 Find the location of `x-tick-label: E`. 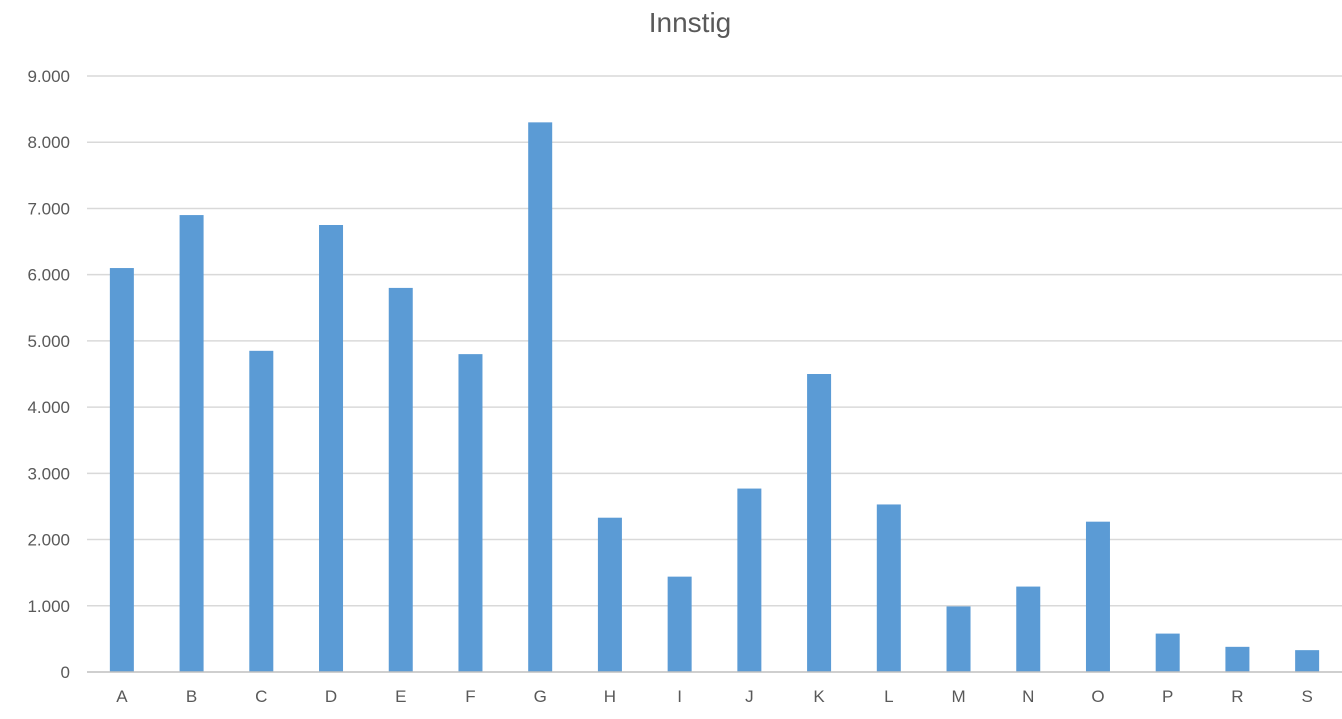

x-tick-label: E is located at coordinates (400, 696).